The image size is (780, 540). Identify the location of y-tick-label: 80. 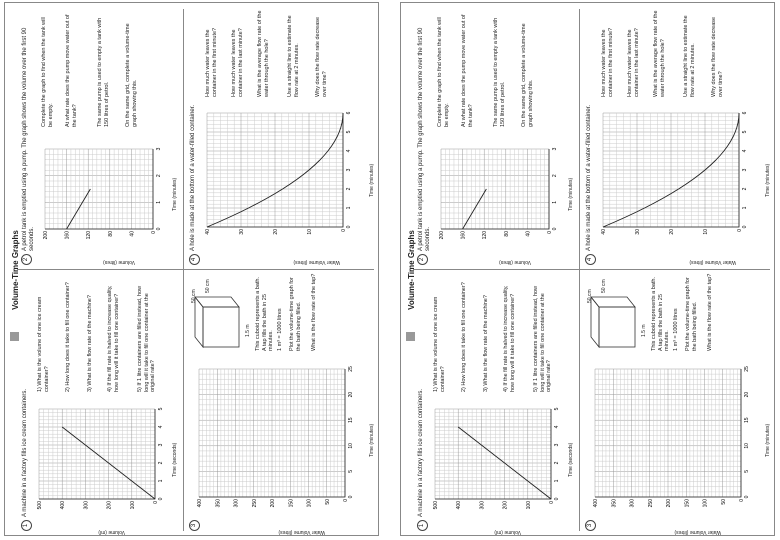
(507, 234).